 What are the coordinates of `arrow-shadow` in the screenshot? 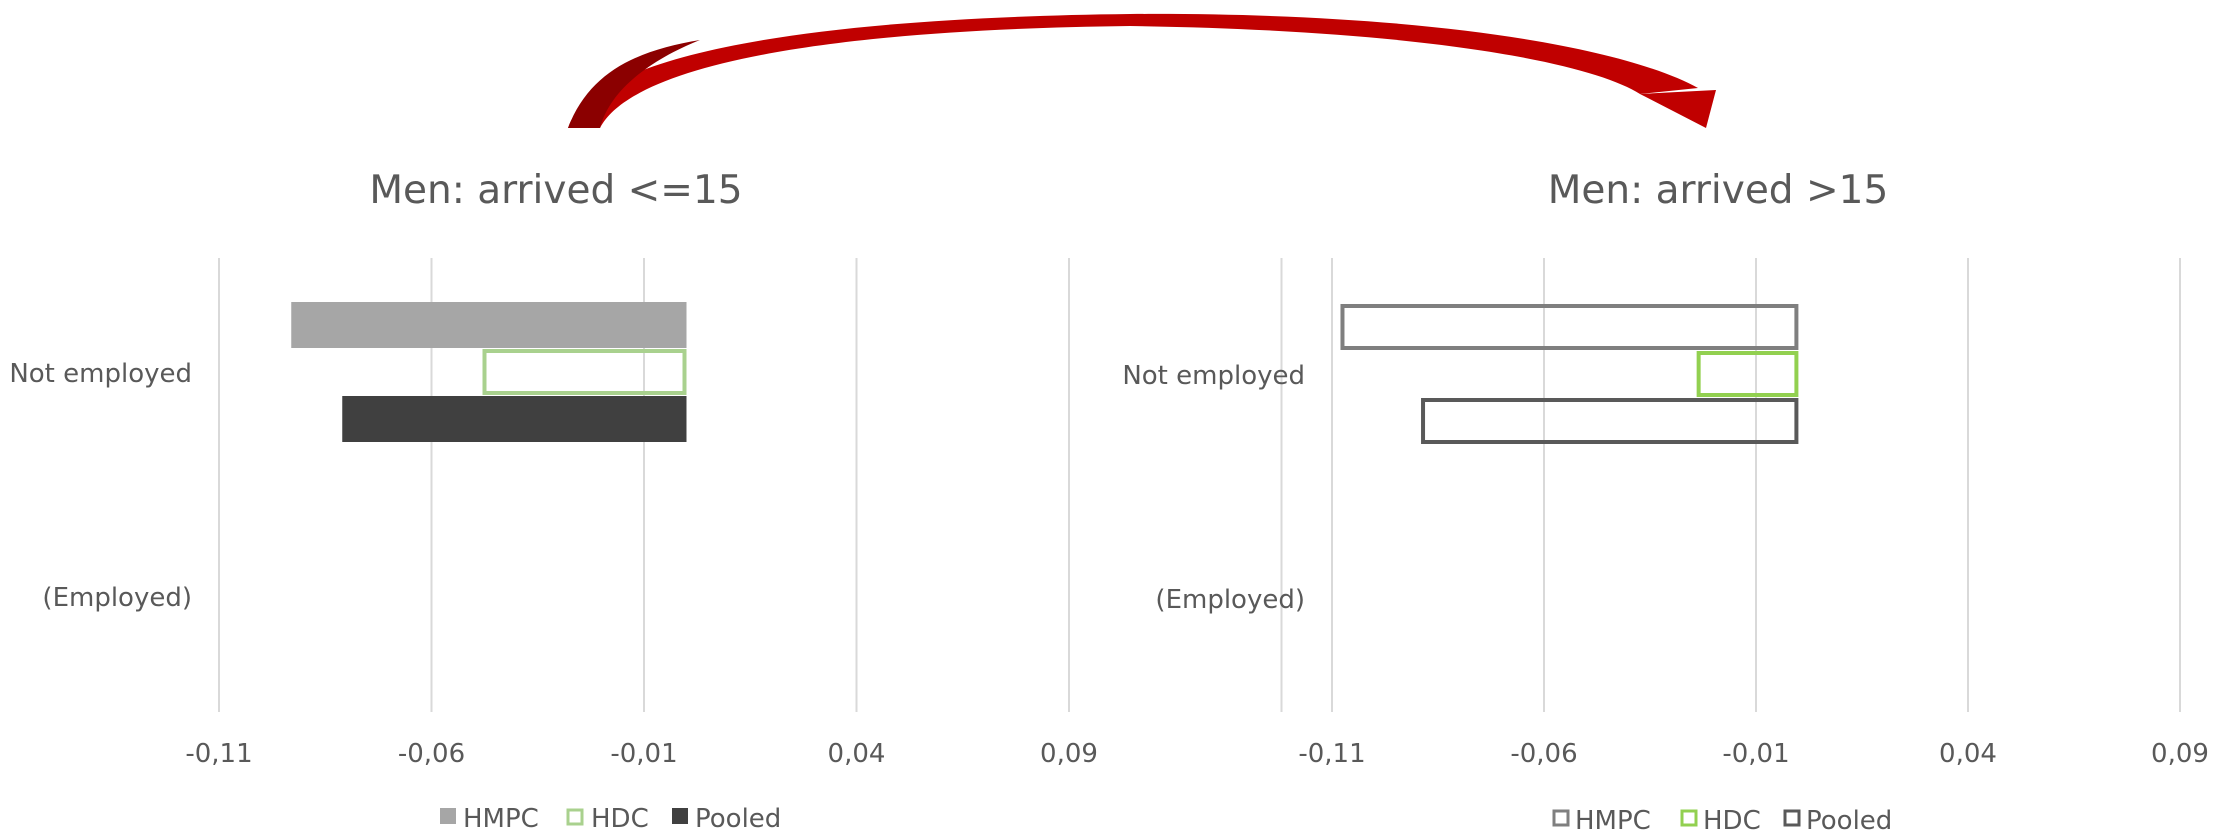 It's located at (634, 84).